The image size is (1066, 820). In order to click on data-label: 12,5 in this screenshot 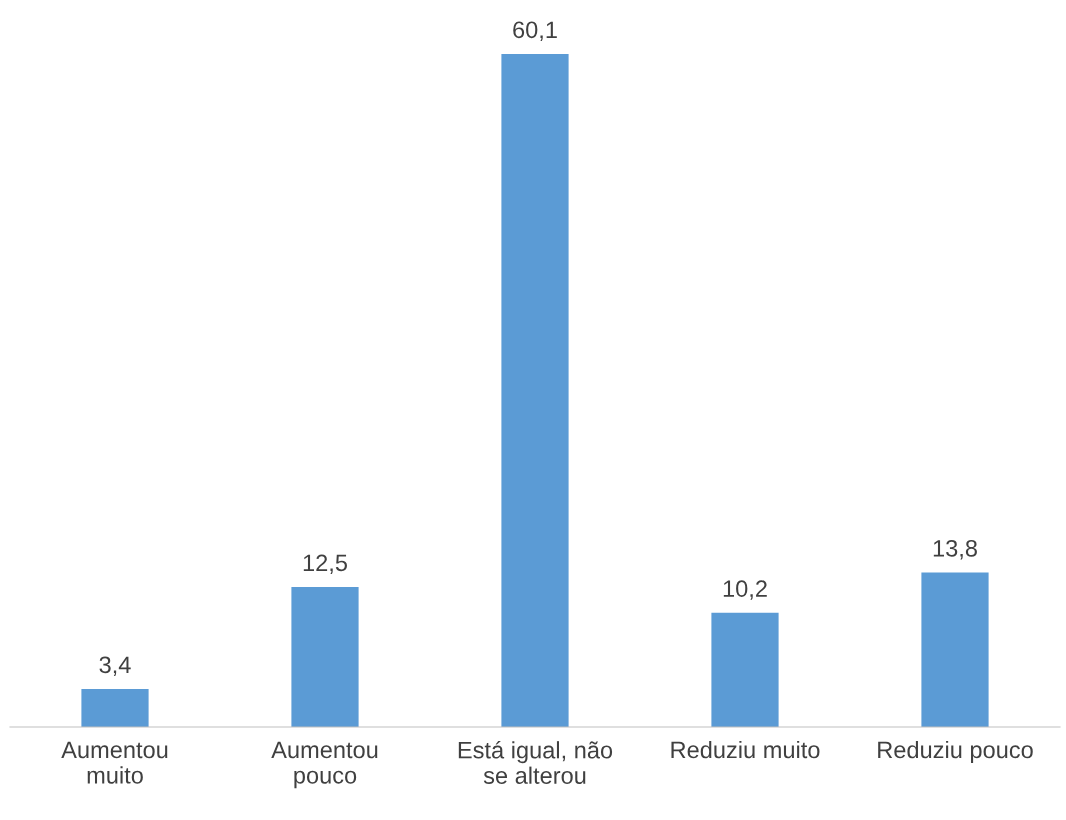, I will do `click(325, 564)`.